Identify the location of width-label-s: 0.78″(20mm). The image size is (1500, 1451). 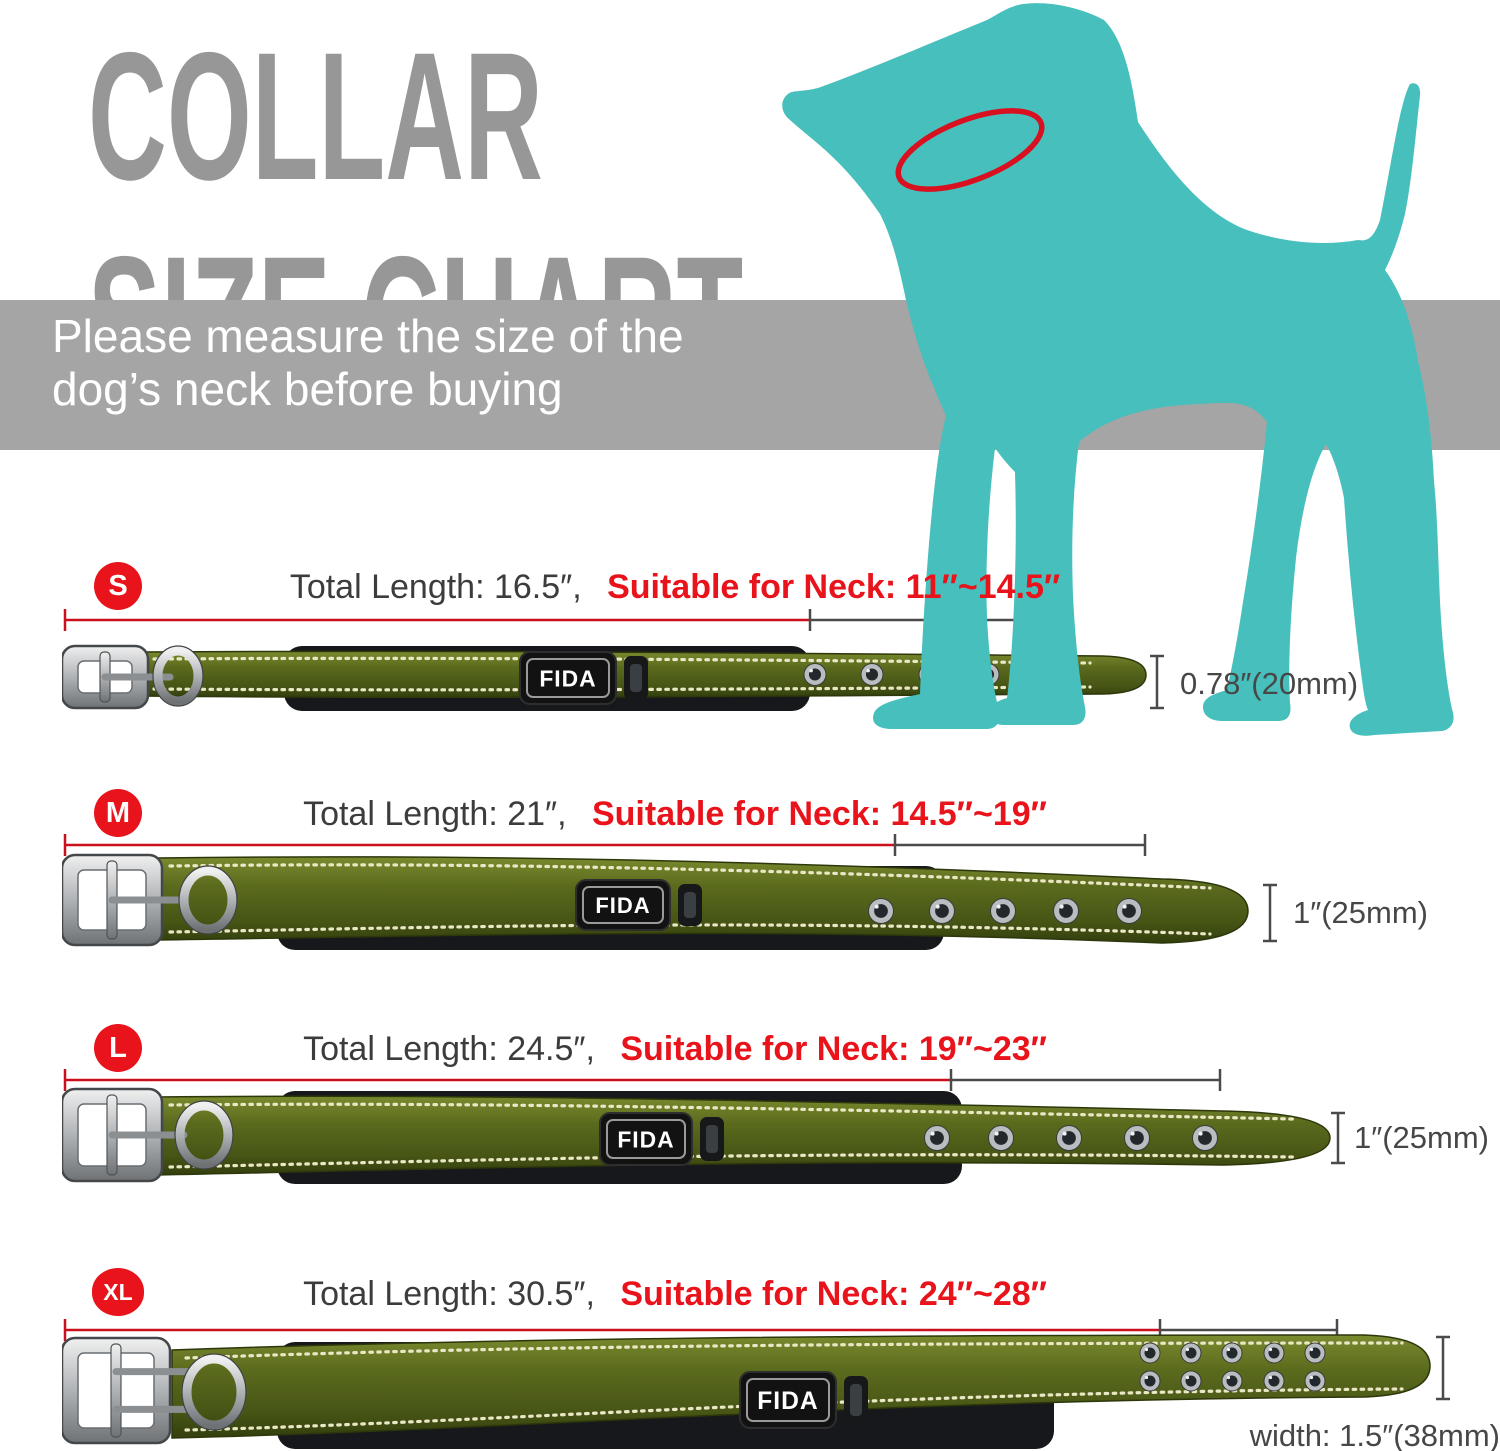
(1269, 683).